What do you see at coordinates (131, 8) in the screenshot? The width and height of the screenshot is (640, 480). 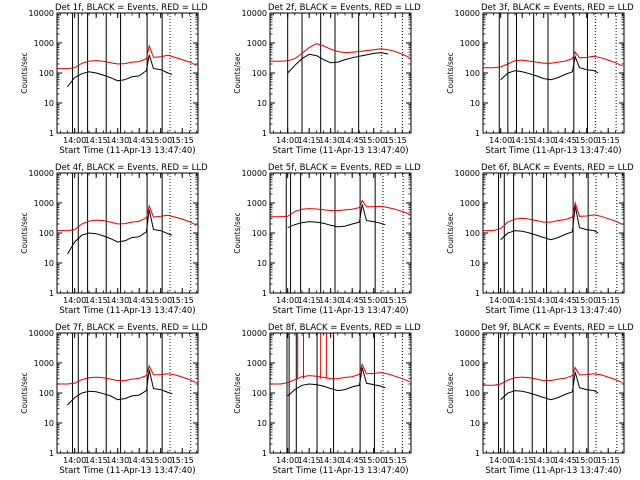 I see `panel-title: Det 1f, BLACK = Events, RED = LLD` at bounding box center [131, 8].